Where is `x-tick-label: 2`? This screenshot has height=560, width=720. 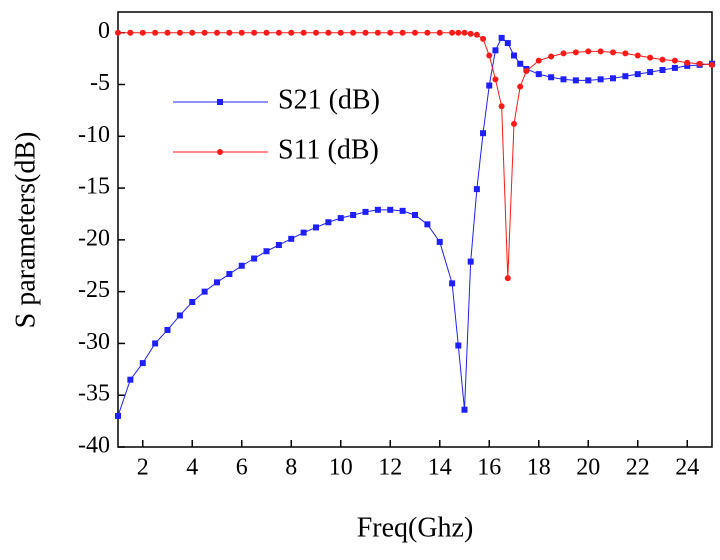
x-tick-label: 2 is located at coordinates (143, 468).